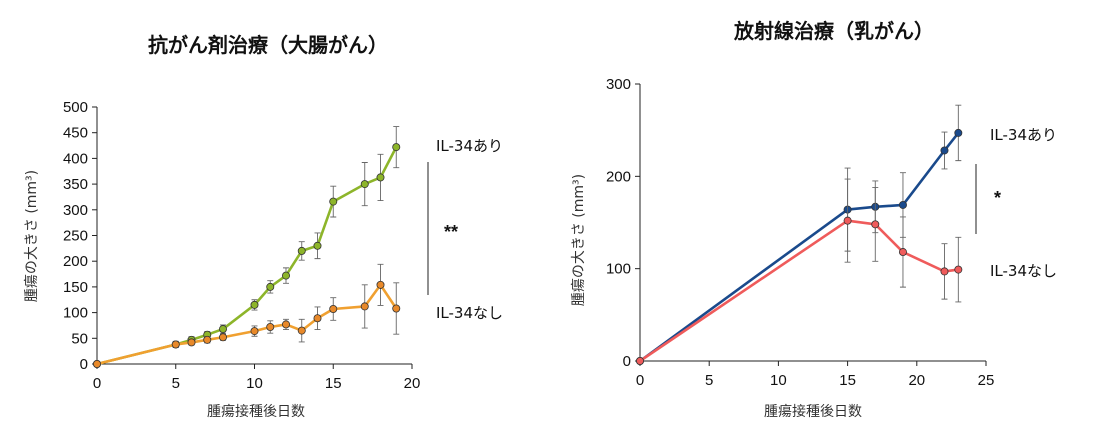 The width and height of the screenshot is (1097, 442). Describe the element at coordinates (986, 380) in the screenshot. I see `x-tick-label: 25` at that location.